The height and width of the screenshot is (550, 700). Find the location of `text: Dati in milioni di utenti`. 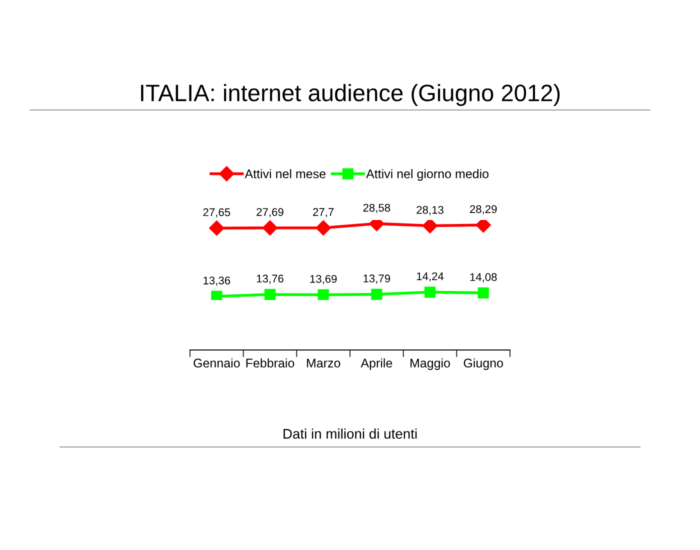

text: Dati in milioni di utenti is located at coordinates (350, 433).